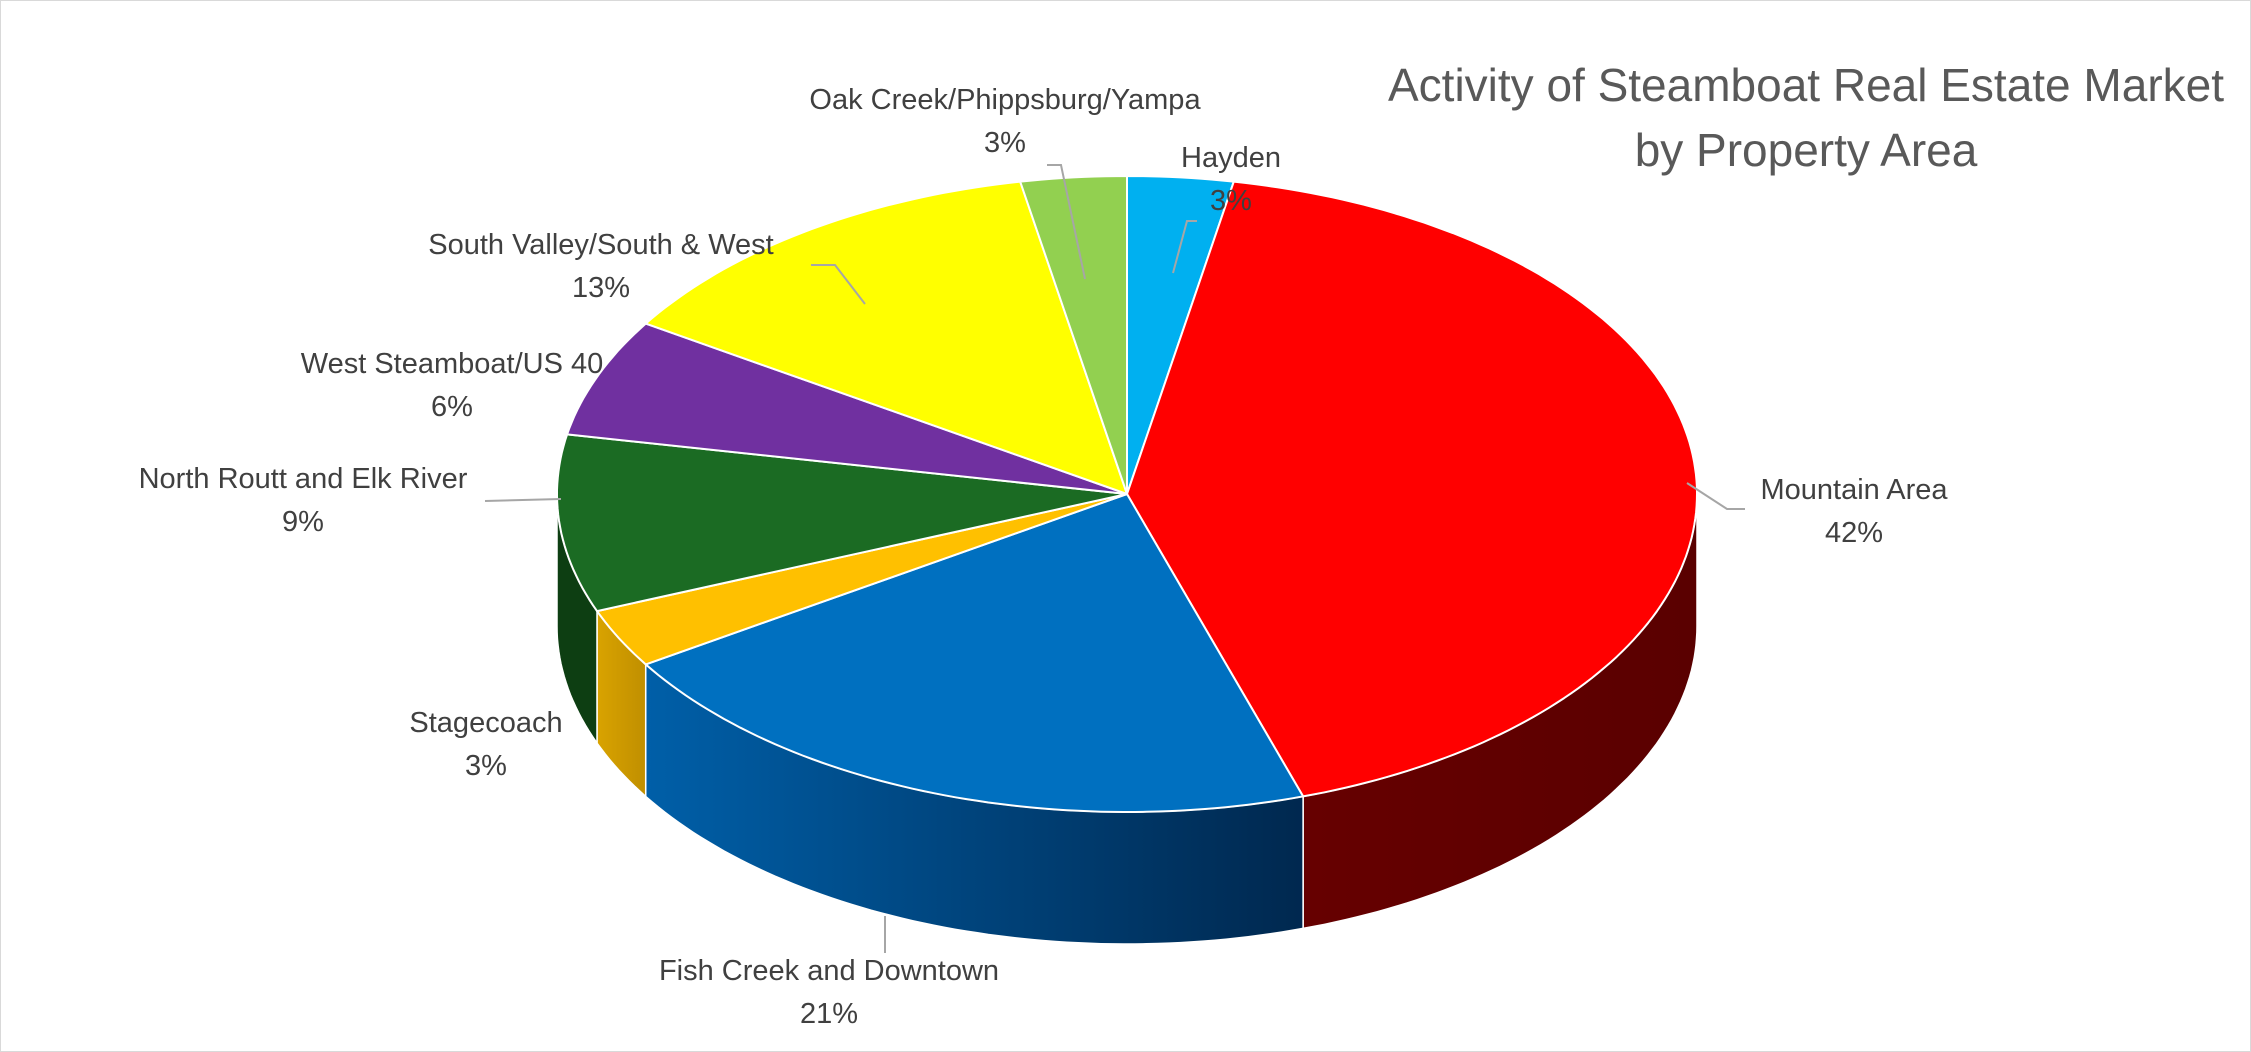 The height and width of the screenshot is (1052, 2251). I want to click on leader-line-oak-creek-phippsburg-yampa, so click(1066, 222).